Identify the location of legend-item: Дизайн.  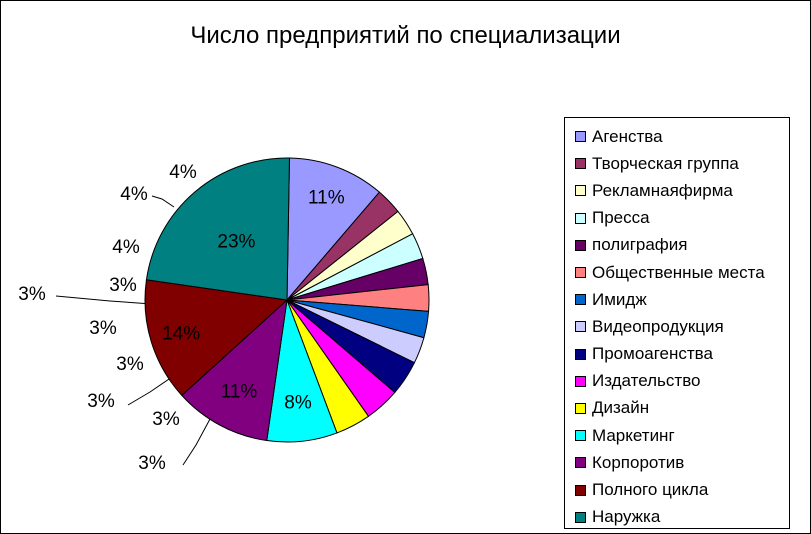
(682, 408).